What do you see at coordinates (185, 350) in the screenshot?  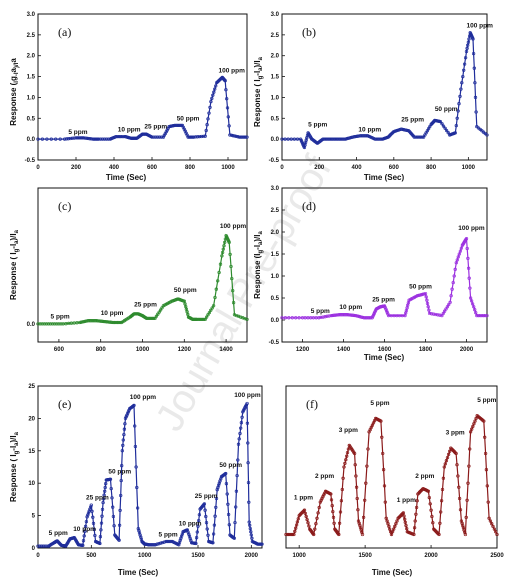 I see `x-tick-label: 1200` at bounding box center [185, 350].